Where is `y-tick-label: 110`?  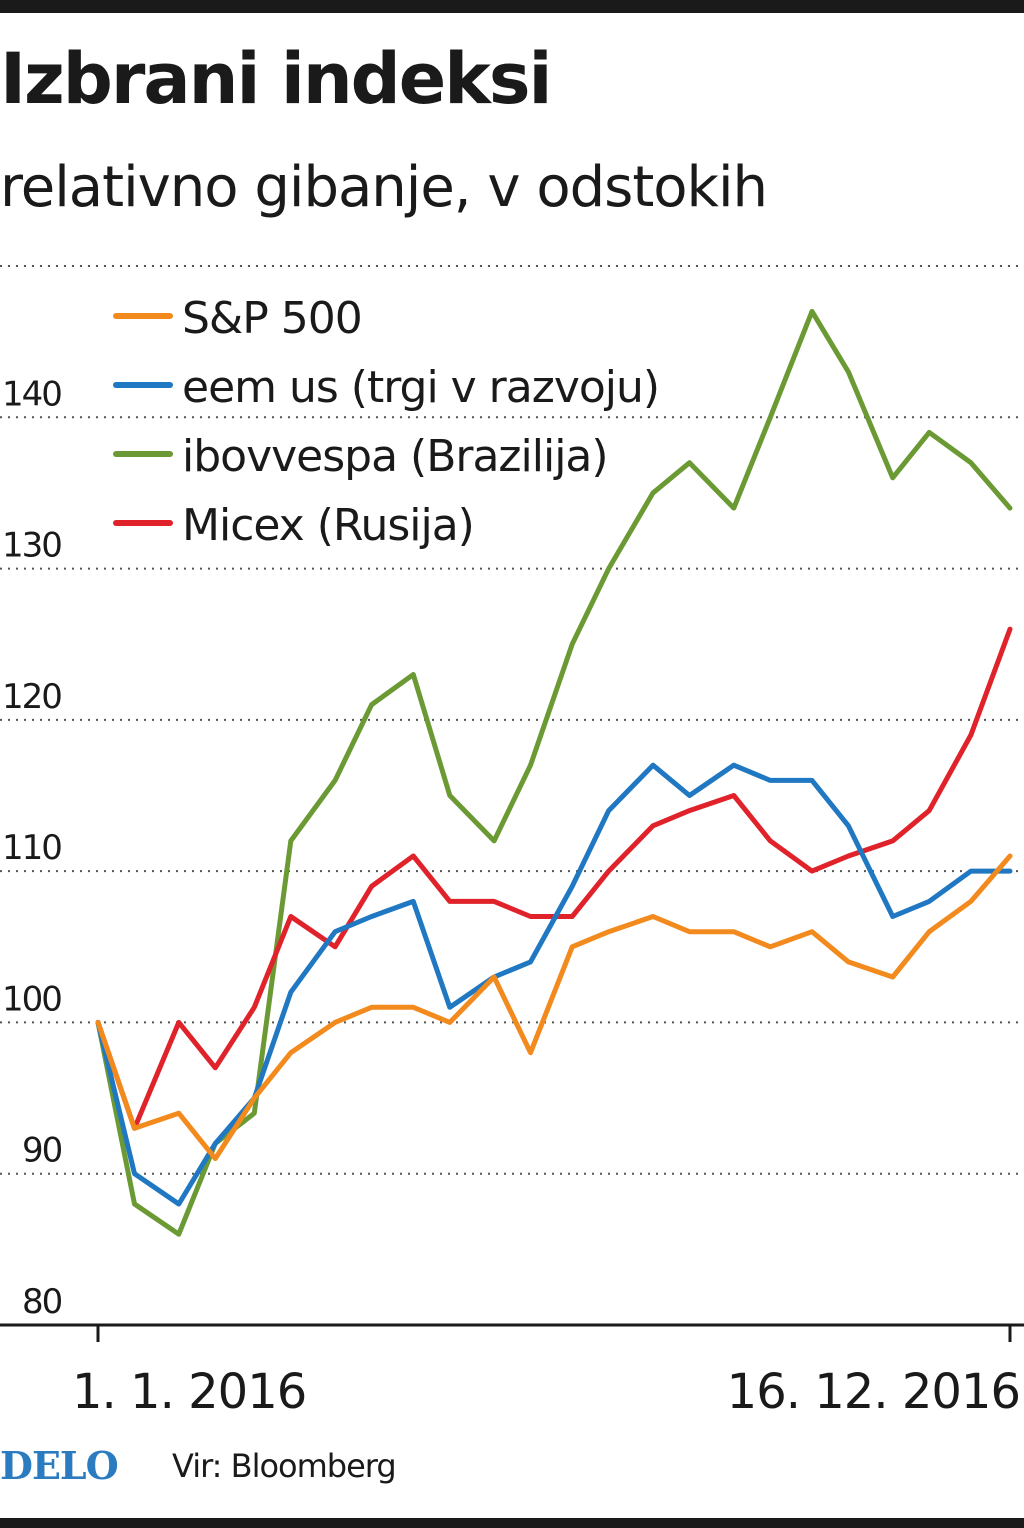 y-tick-label: 110 is located at coordinates (31, 848).